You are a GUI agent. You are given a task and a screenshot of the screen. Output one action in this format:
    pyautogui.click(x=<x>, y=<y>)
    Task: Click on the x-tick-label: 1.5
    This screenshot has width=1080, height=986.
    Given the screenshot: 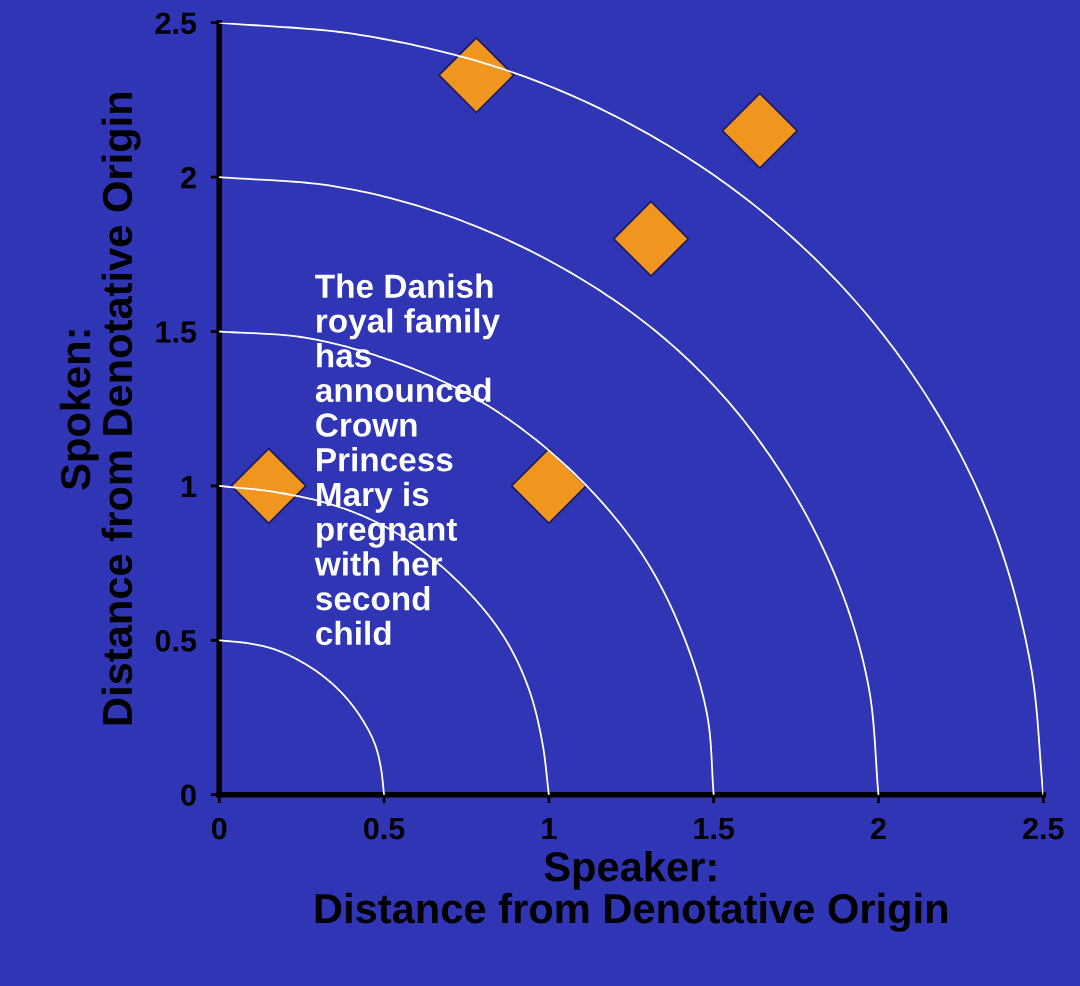 What is the action you would take?
    pyautogui.click(x=714, y=829)
    